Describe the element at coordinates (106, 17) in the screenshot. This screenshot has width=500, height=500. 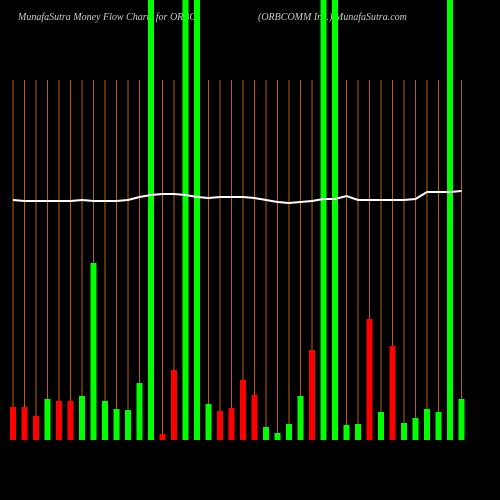
I see `chart-title: MunafaSutra Money Flow Charts for ORBC` at that location.